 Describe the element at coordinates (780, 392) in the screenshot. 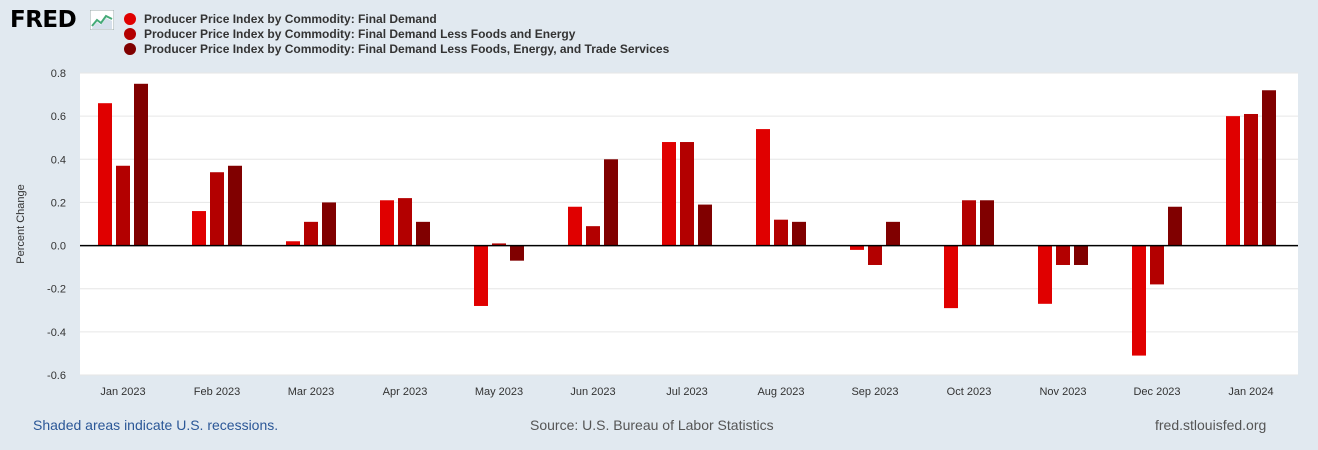

I see `x-tick-label: Aug 2023` at that location.